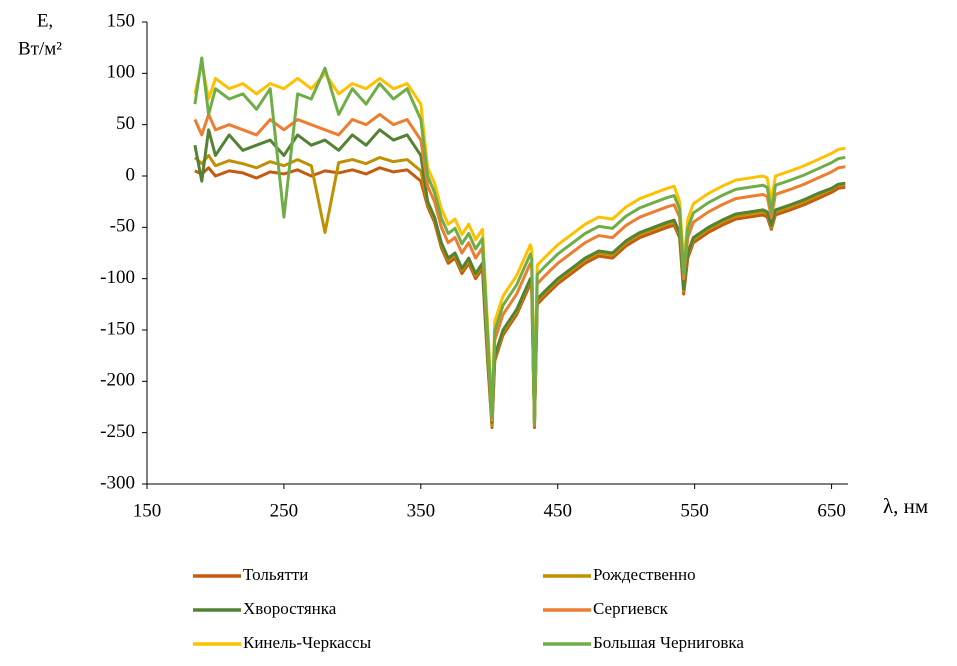 The width and height of the screenshot is (957, 666). I want to click on y-tick-label: 0, so click(131, 174).